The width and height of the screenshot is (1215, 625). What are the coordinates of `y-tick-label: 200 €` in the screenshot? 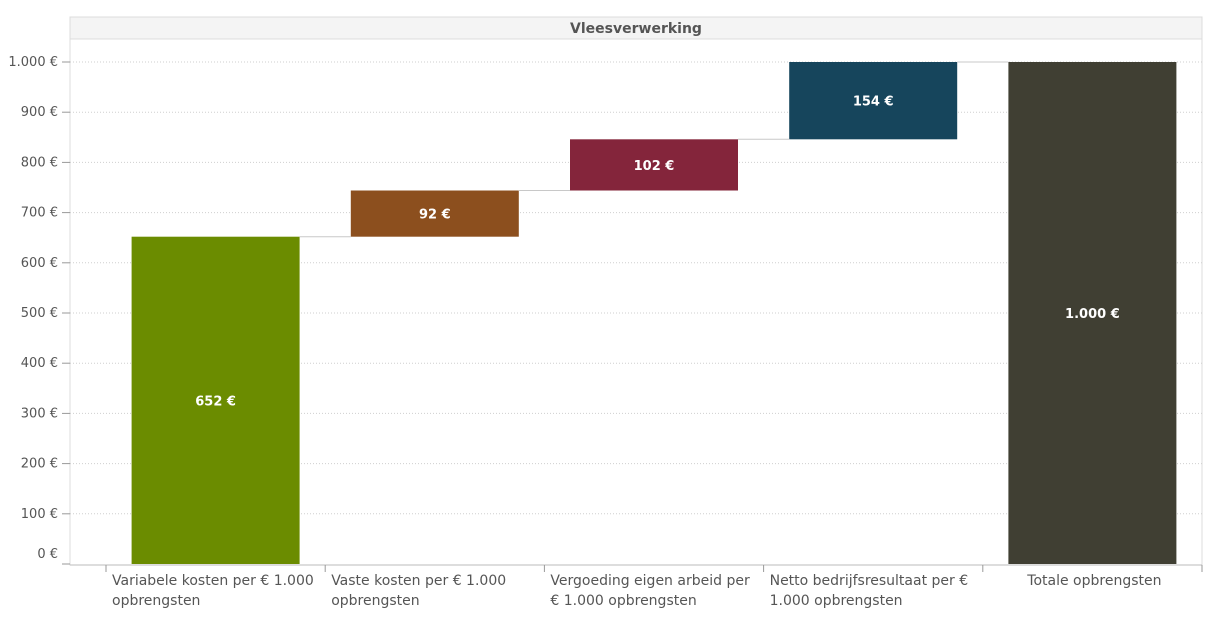 It's located at (39, 464).